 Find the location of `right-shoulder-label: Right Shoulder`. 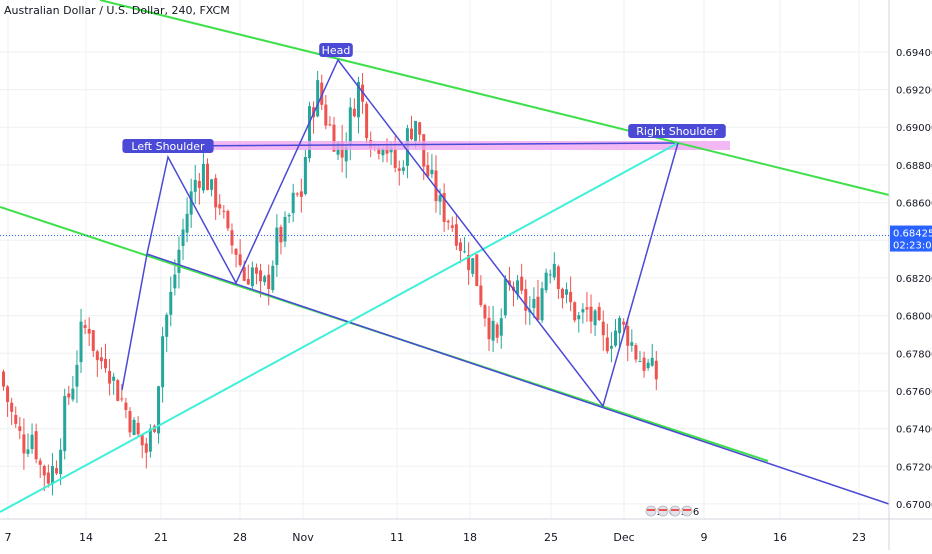

right-shoulder-label: Right Shoulder is located at coordinates (677, 131).